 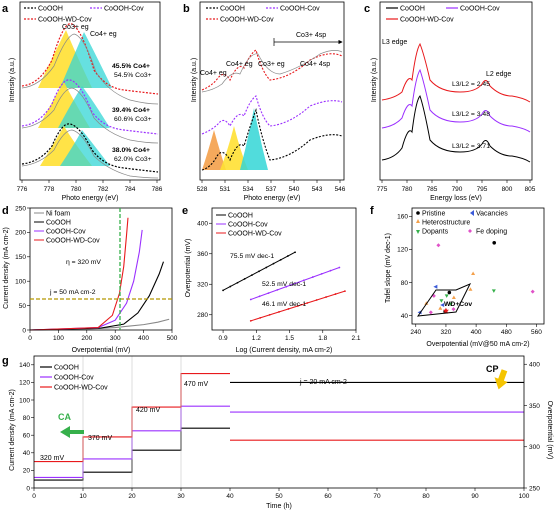 I want to click on panel-g-ytick-label-0: 0, so click(x=28, y=488).